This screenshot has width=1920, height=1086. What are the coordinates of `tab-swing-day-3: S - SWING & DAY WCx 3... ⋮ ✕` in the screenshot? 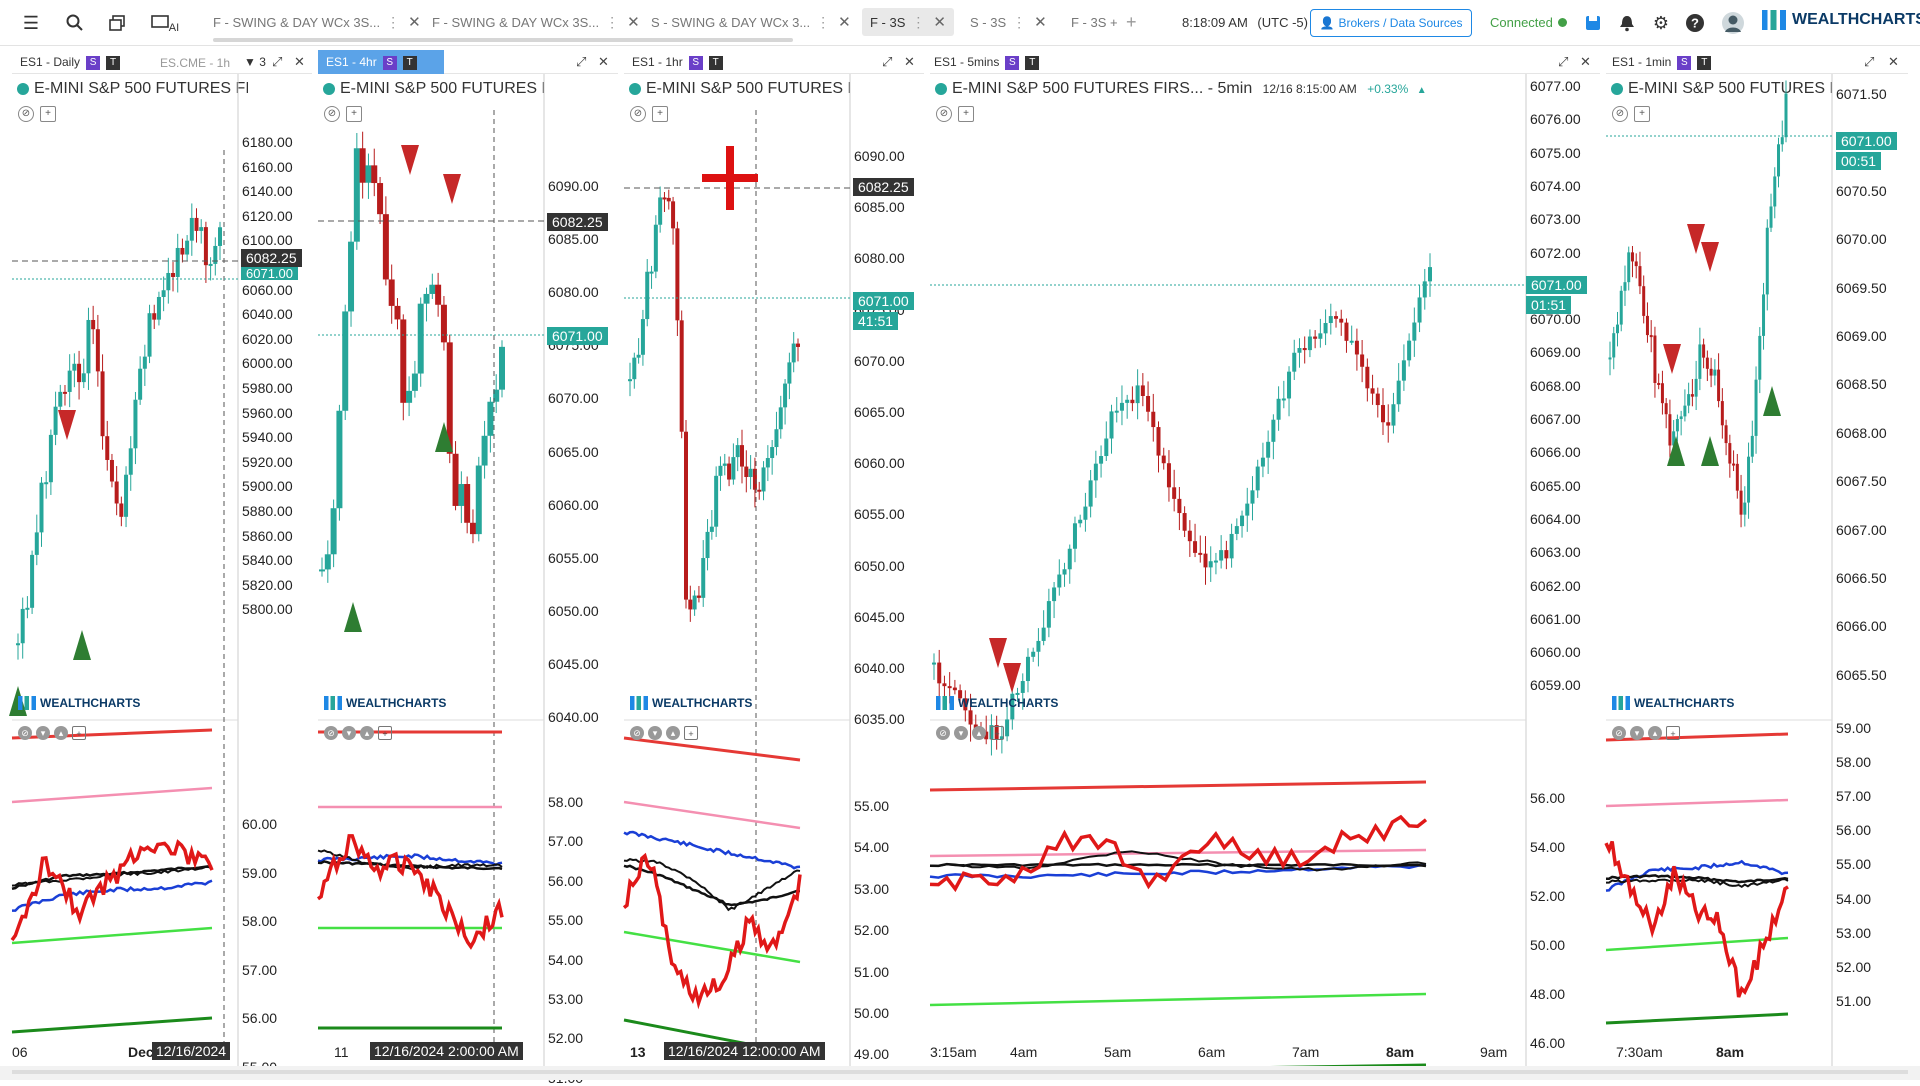 It's located at (751, 22).